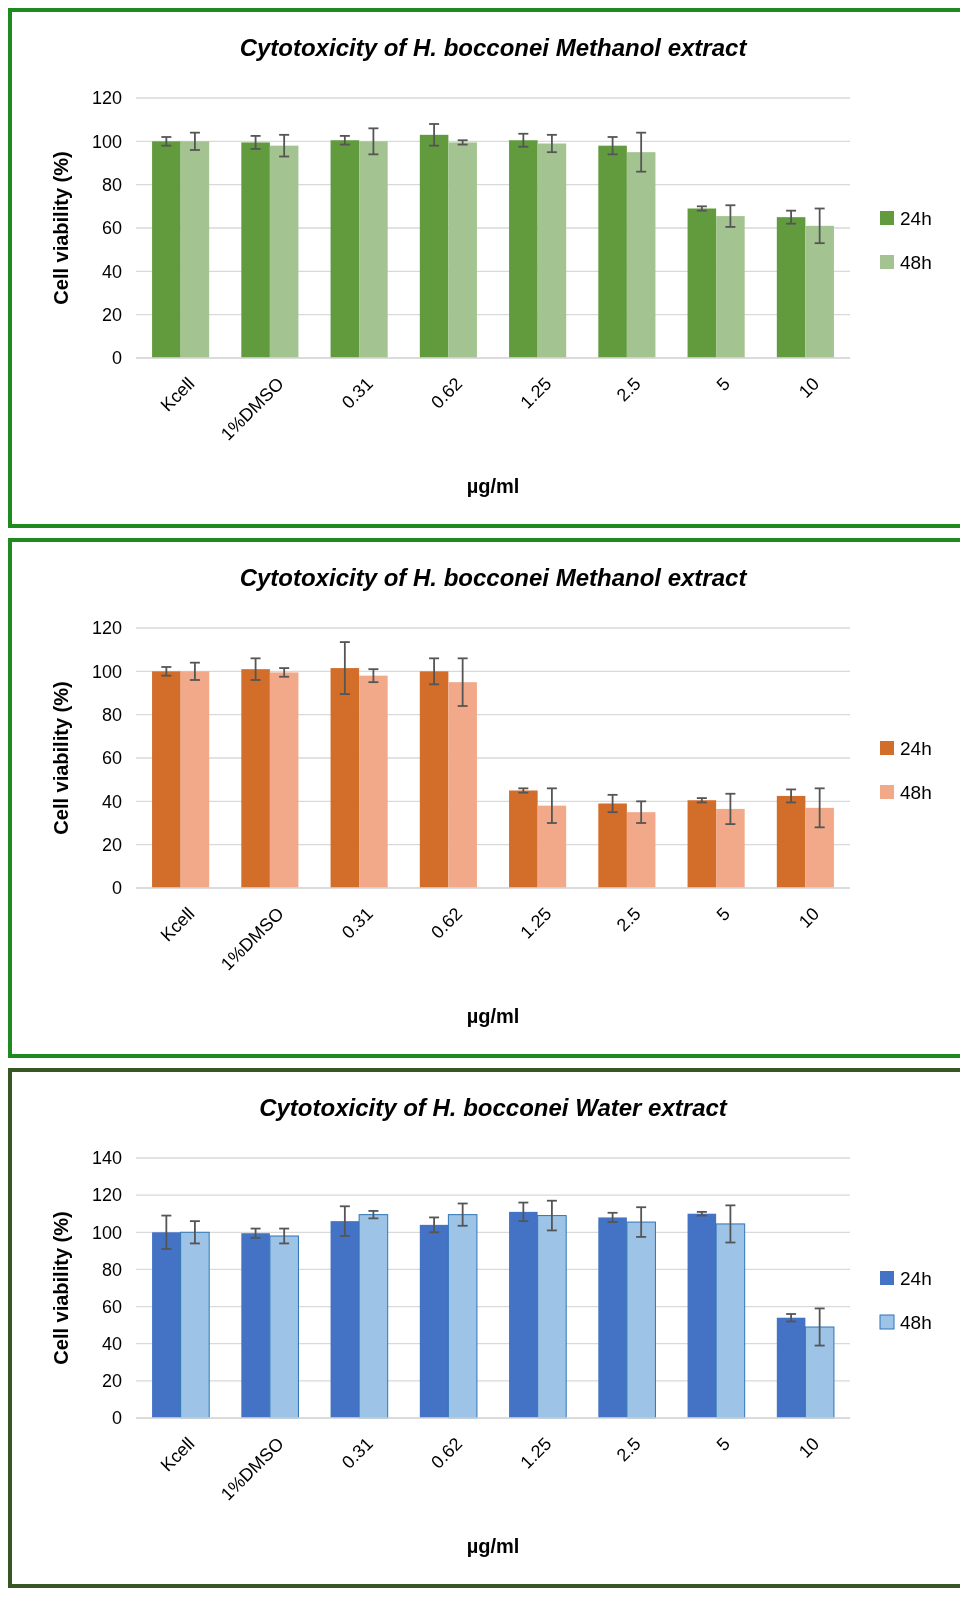 The width and height of the screenshot is (968, 1621). I want to click on chart-title: Cytotoxicity of H. bocconei Water extract, so click(493, 1107).